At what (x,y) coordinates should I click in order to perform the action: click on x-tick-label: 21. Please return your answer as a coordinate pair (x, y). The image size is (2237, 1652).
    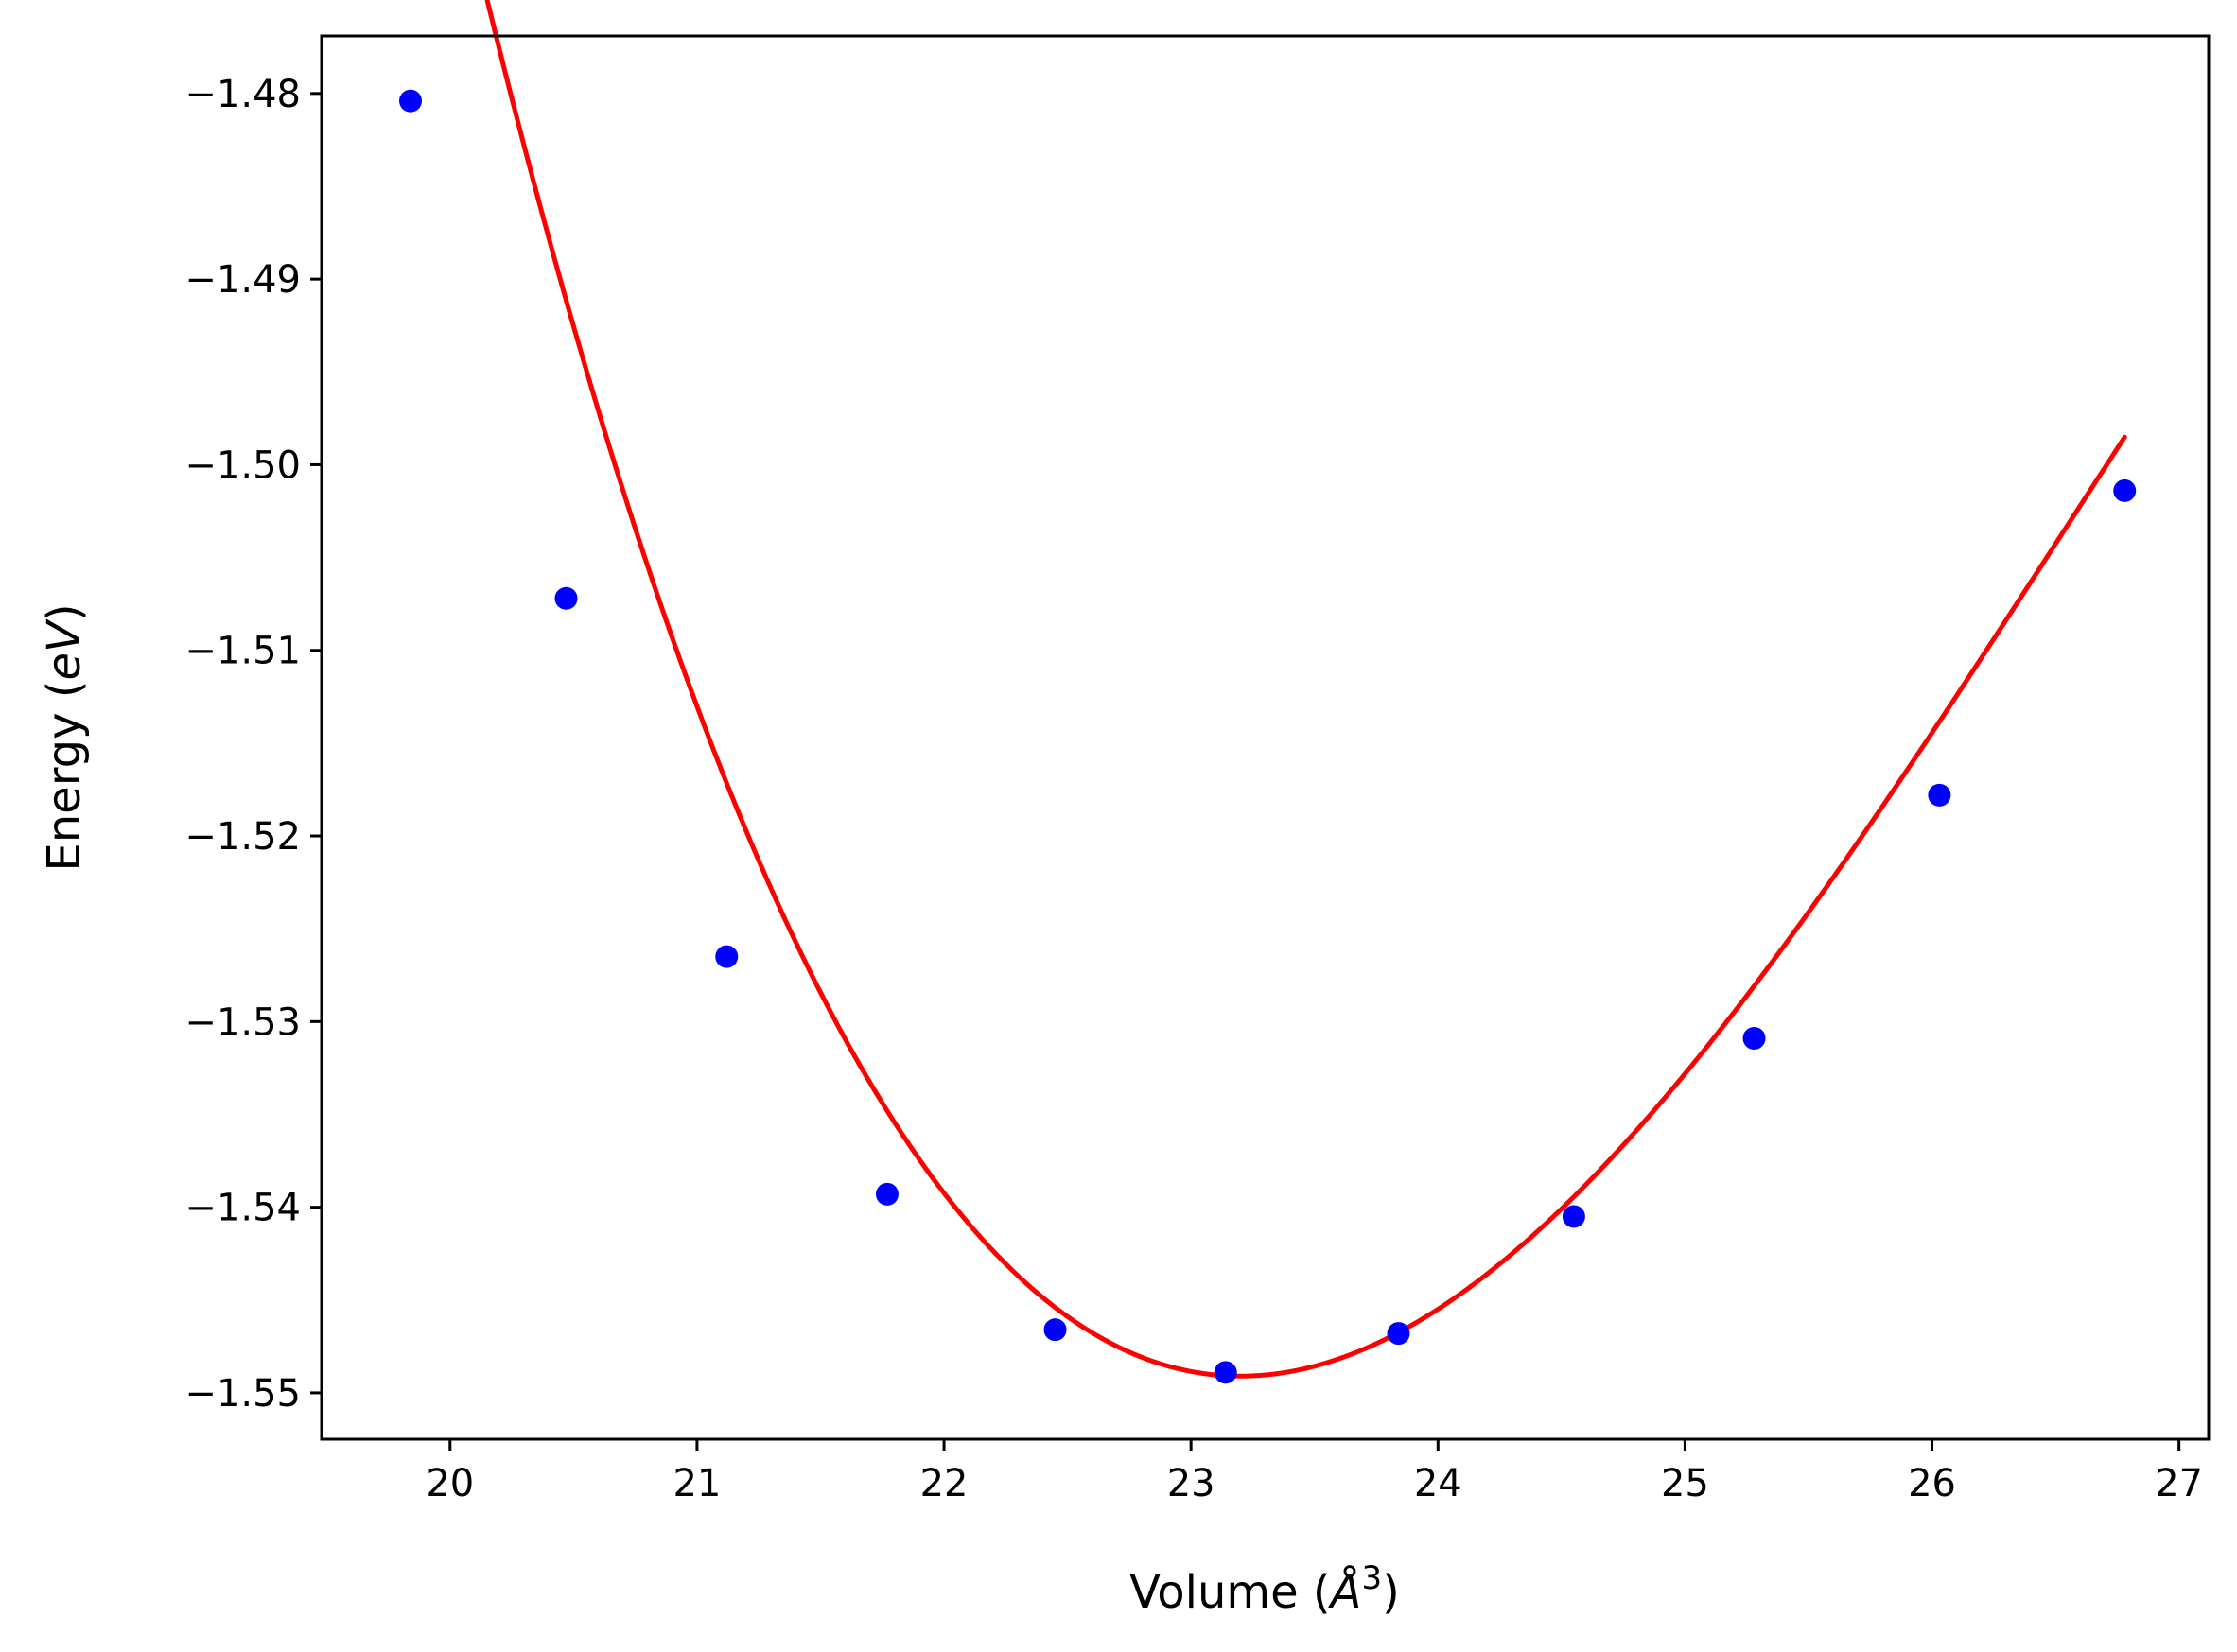
    Looking at the image, I should click on (697, 1484).